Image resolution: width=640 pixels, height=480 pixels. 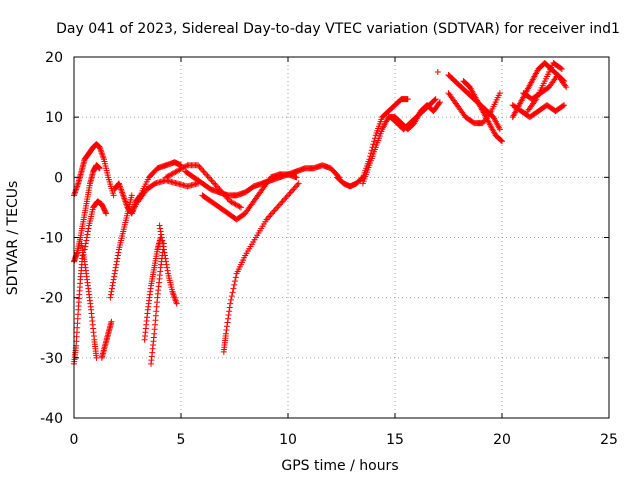 I want to click on x-tick-label: 25, so click(x=609, y=440).